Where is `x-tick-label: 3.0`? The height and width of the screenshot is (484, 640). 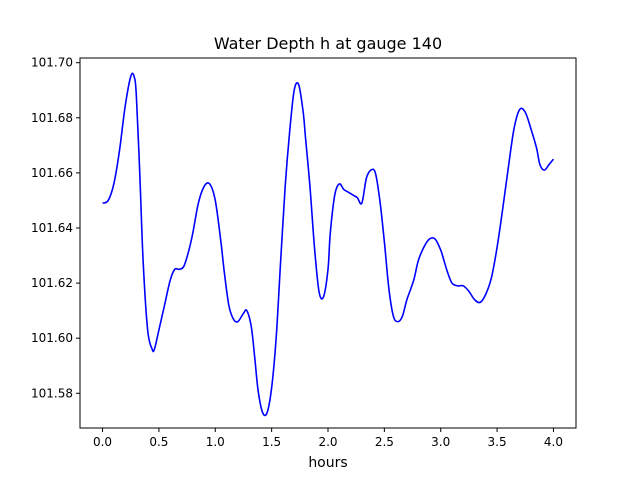 x-tick-label: 3.0 is located at coordinates (440, 442).